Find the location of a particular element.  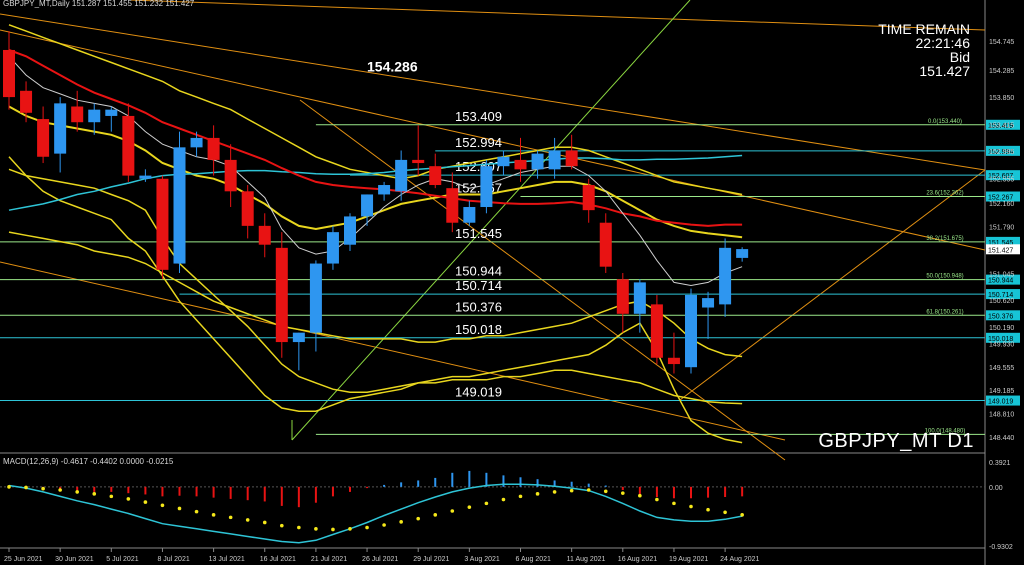

high-price-label: 154.286 is located at coordinates (392, 67).